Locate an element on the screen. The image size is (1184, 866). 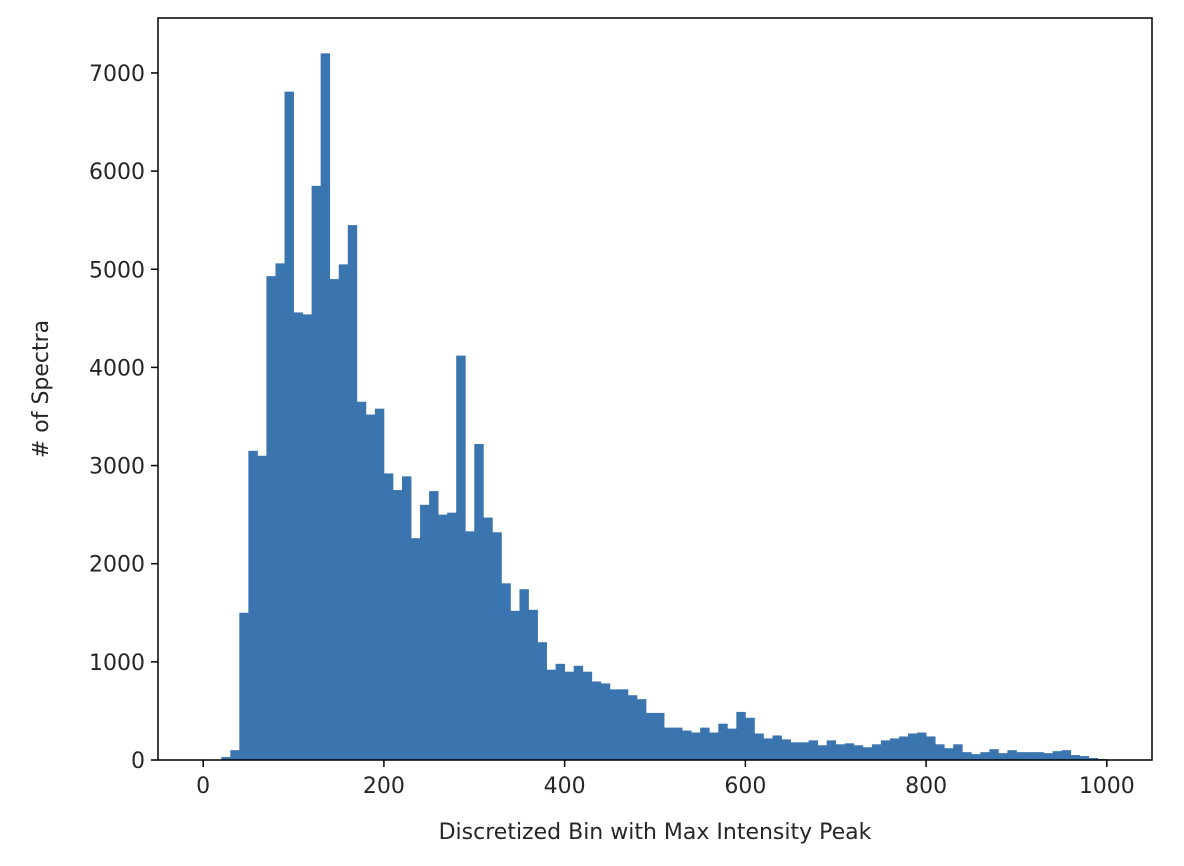
y-tick-label: 1000 is located at coordinates (117, 663).